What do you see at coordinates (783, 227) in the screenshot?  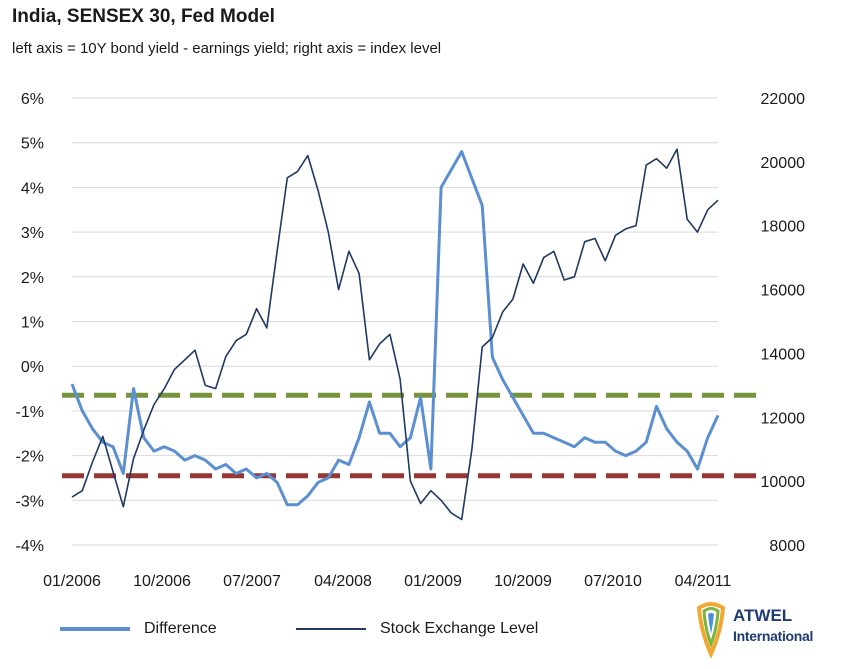 I see `right-axis-tick-label: 18000` at bounding box center [783, 227].